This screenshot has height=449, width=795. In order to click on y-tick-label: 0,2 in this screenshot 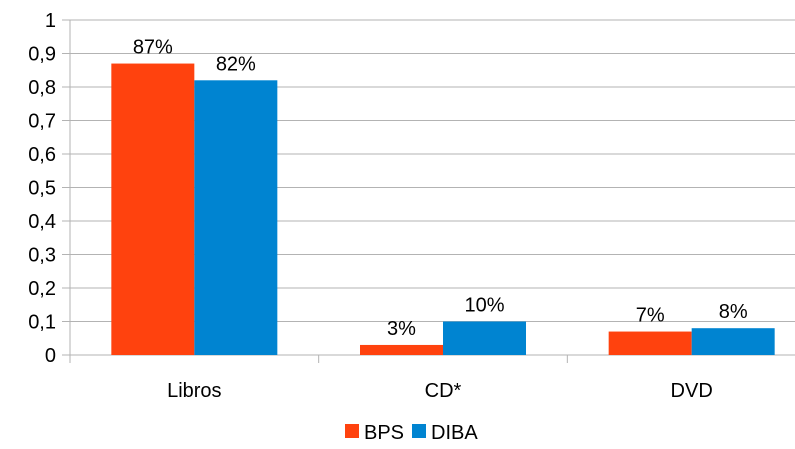, I will do `click(42, 289)`.